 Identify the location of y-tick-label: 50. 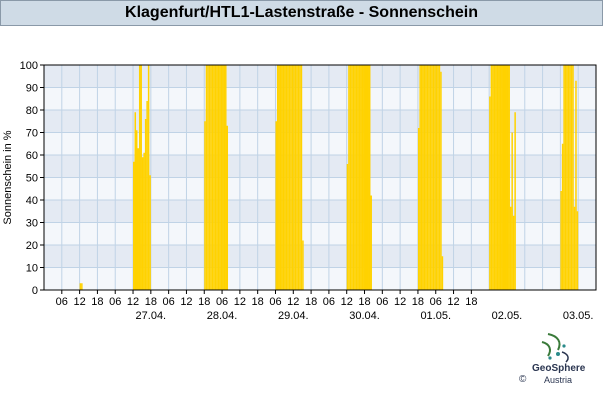
(32, 179).